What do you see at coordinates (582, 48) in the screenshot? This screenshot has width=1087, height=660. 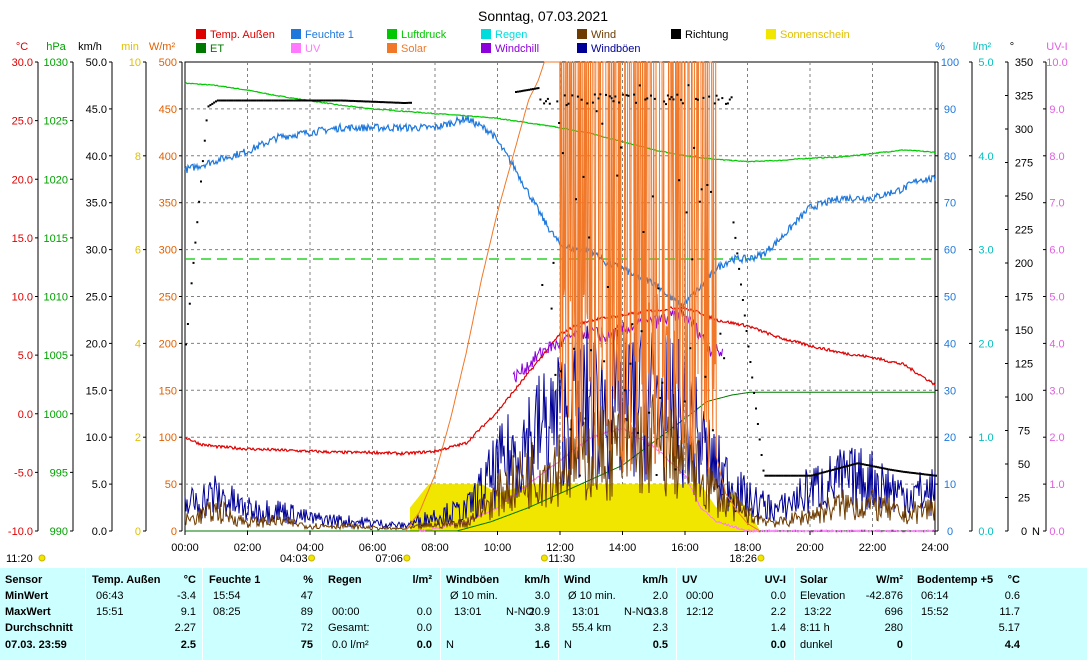 I see `legend-swatch-windboeen` at bounding box center [582, 48].